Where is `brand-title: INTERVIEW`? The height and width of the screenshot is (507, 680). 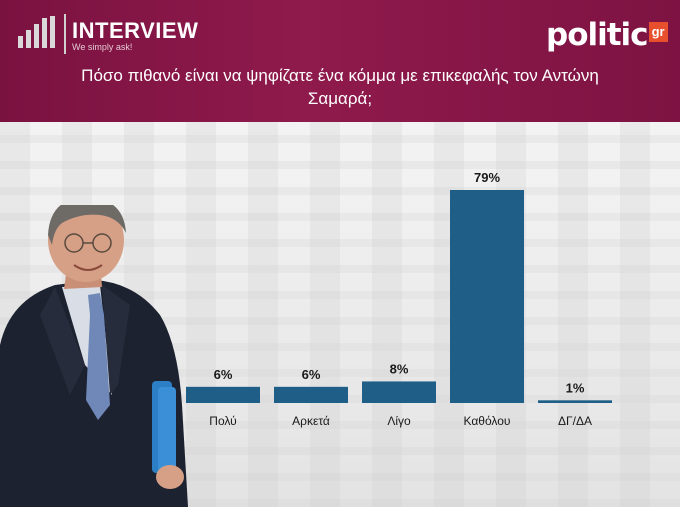
brand-title: INTERVIEW is located at coordinates (135, 30).